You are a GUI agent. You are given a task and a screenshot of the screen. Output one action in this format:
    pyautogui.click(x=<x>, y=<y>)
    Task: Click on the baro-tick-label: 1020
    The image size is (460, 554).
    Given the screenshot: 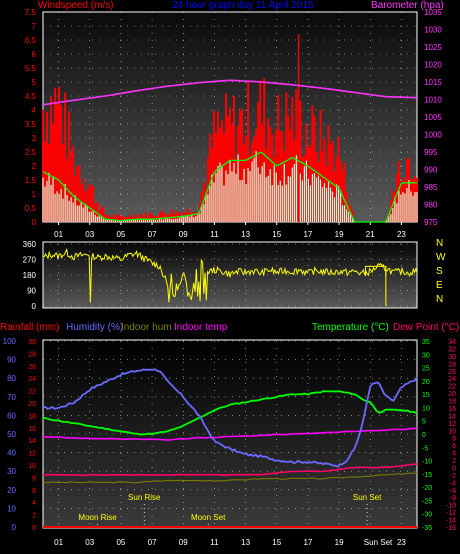 What is the action you would take?
    pyautogui.click(x=433, y=65)
    